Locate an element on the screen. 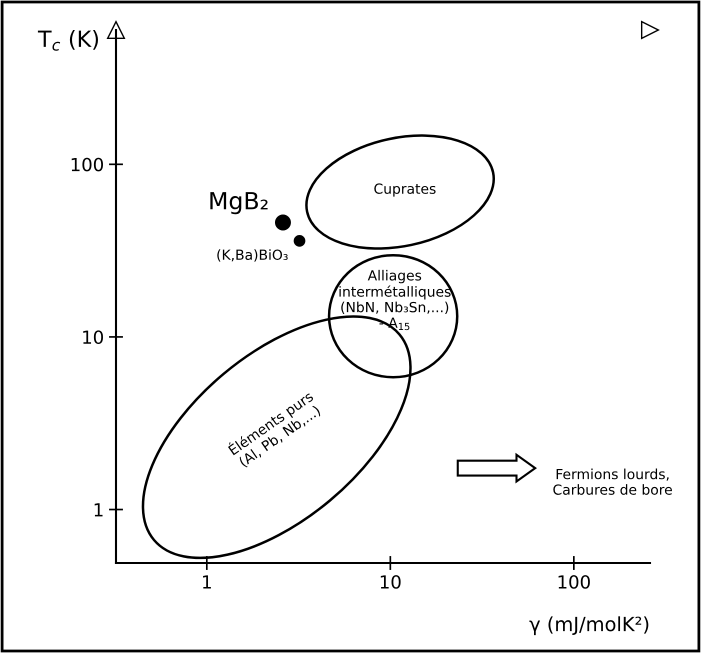 The height and width of the screenshot is (653, 701). y-tick-label: 10 is located at coordinates (93, 337).